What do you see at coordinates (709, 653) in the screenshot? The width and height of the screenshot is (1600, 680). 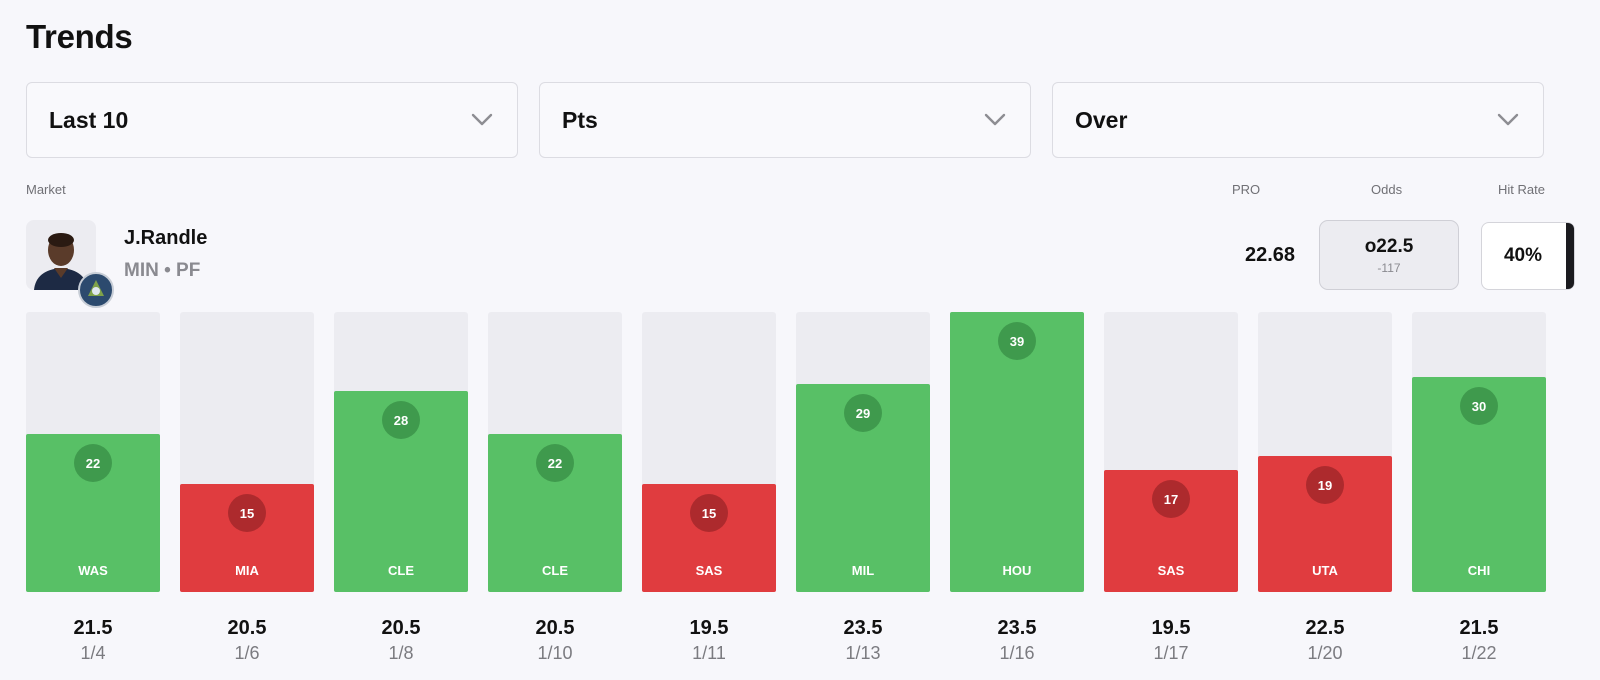 I see `game-date: 1/11` at bounding box center [709, 653].